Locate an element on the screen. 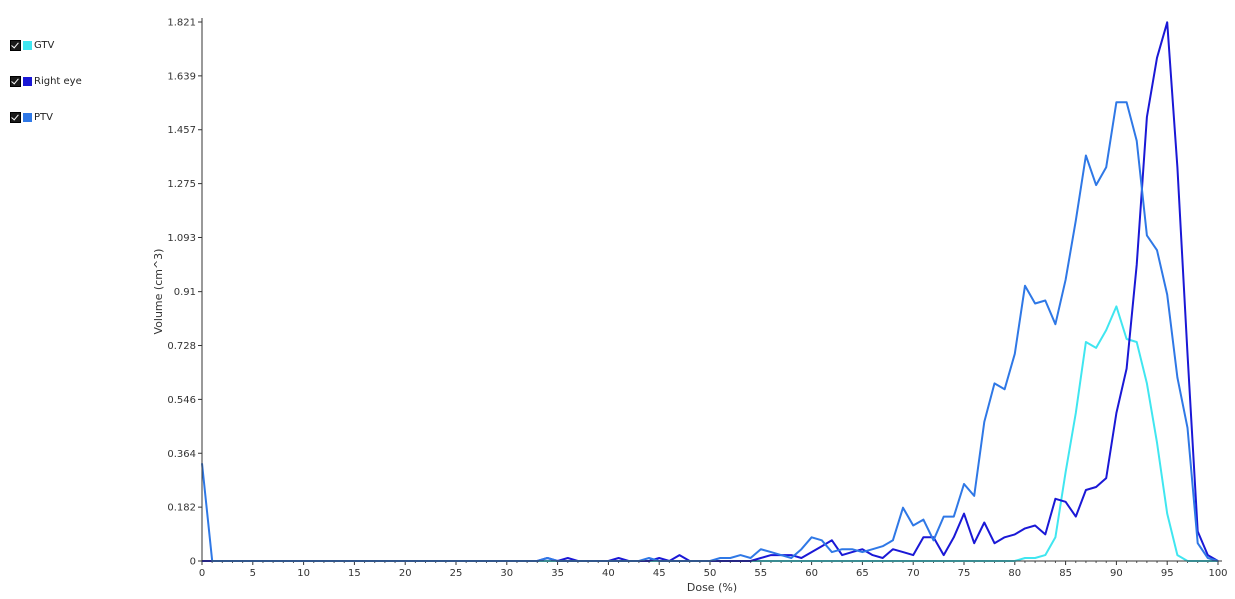 The height and width of the screenshot is (599, 1235). x-tick-label: 50 is located at coordinates (710, 573).